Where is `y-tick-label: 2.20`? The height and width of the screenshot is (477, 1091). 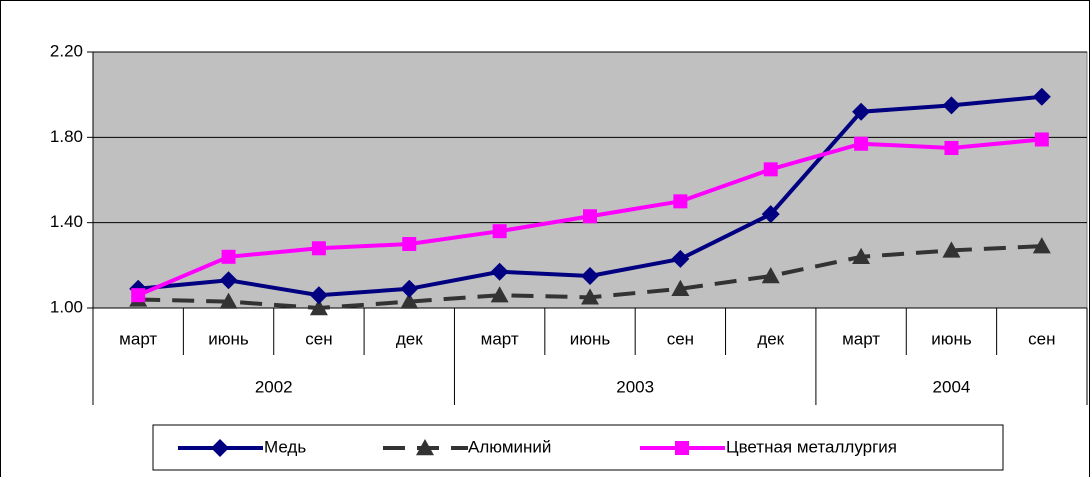 y-tick-label: 2.20 is located at coordinates (66, 50).